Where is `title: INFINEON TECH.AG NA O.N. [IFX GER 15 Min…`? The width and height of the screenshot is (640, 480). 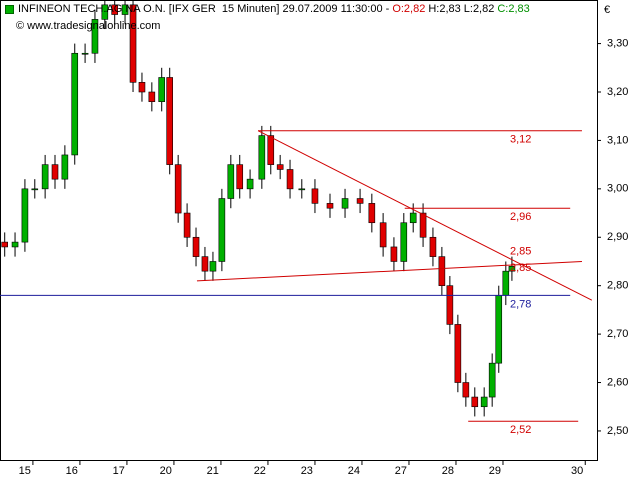
title: INFINEON TECH.AG NA O.N. [IFX GER 15 Min… is located at coordinates (204, 9).